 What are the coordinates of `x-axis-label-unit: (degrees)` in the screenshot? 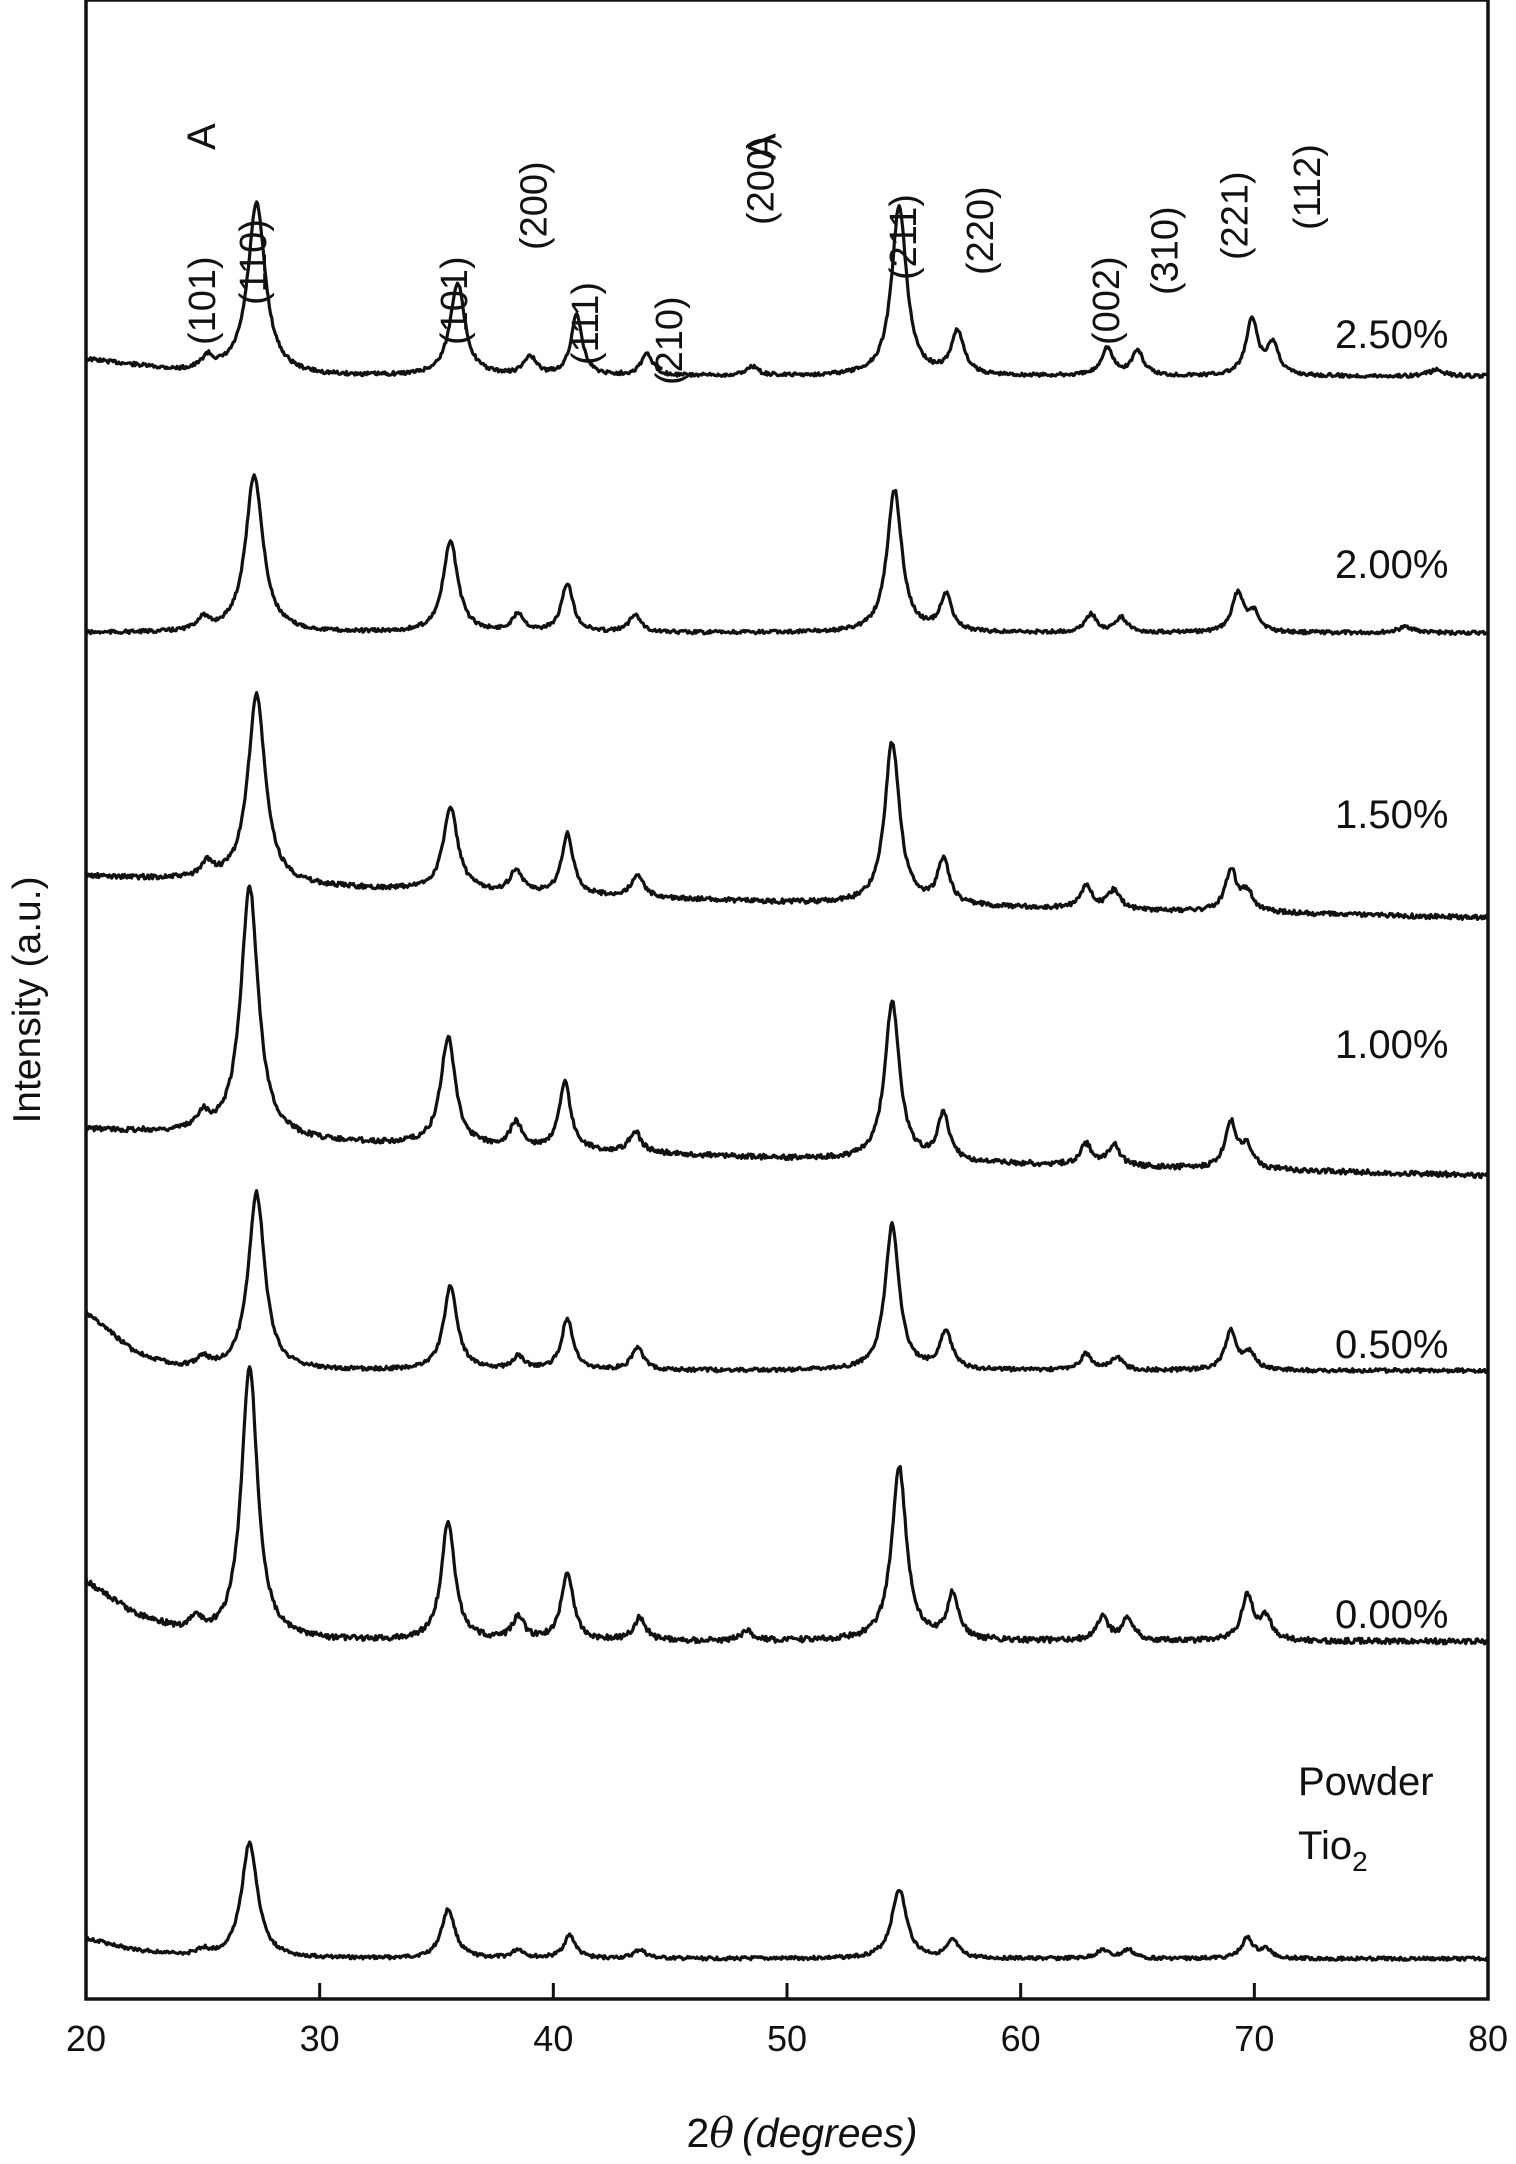 It's located at (829, 2133).